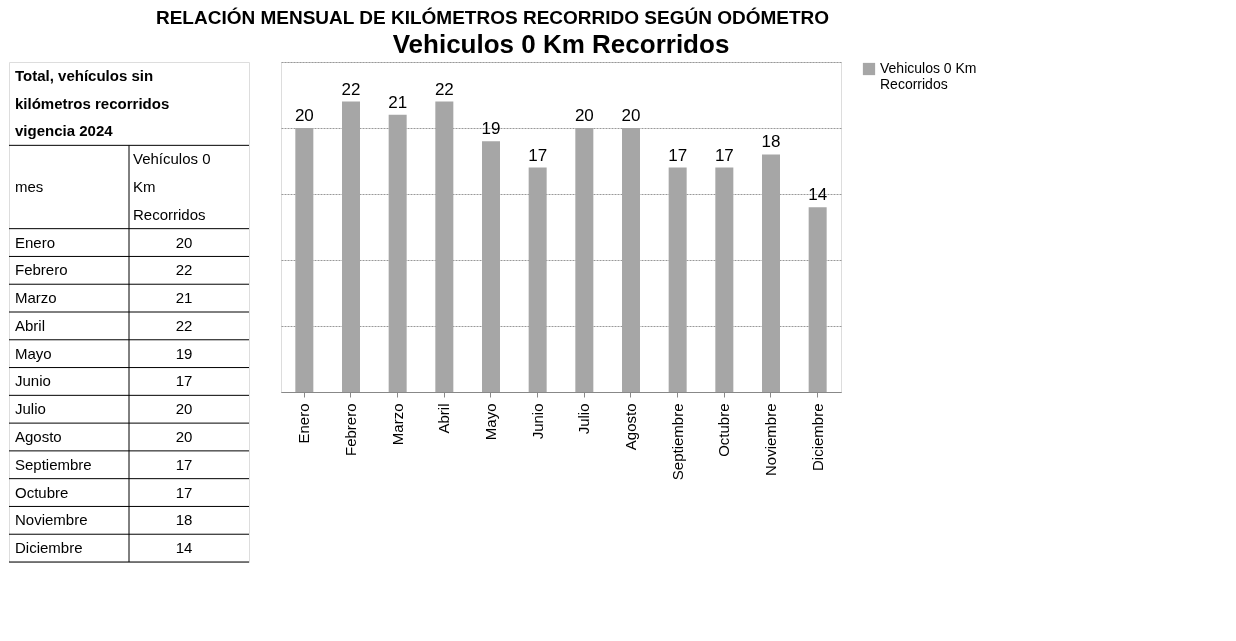 The height and width of the screenshot is (641, 1236). Describe the element at coordinates (630, 427) in the screenshot. I see `x-tick-label: Agosto` at that location.